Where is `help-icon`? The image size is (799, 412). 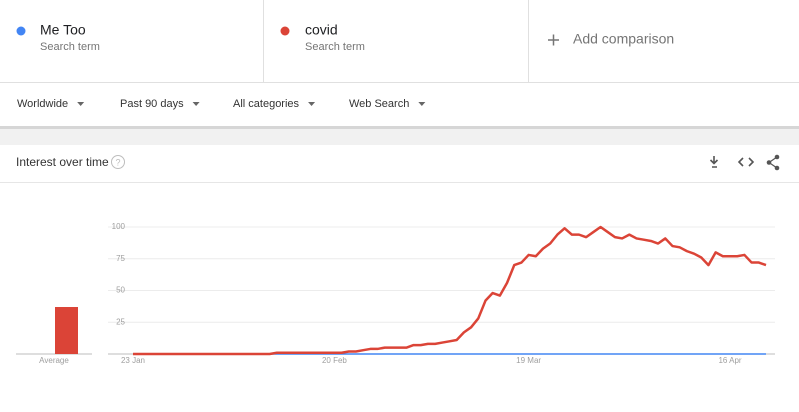
help-icon is located at coordinates (118, 162).